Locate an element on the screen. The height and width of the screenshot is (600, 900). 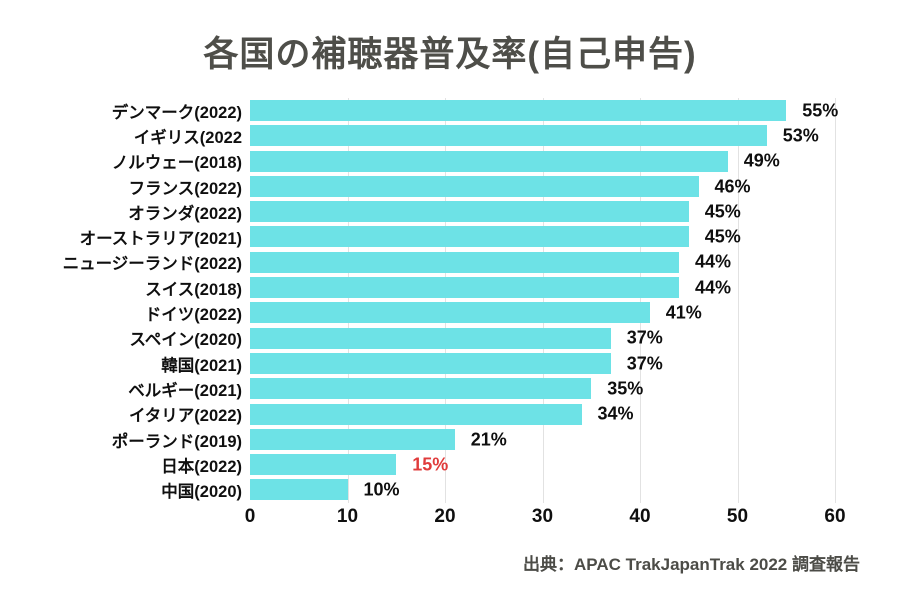
bar-row: ポーランド(2019) 21% is located at coordinates (417, 439).